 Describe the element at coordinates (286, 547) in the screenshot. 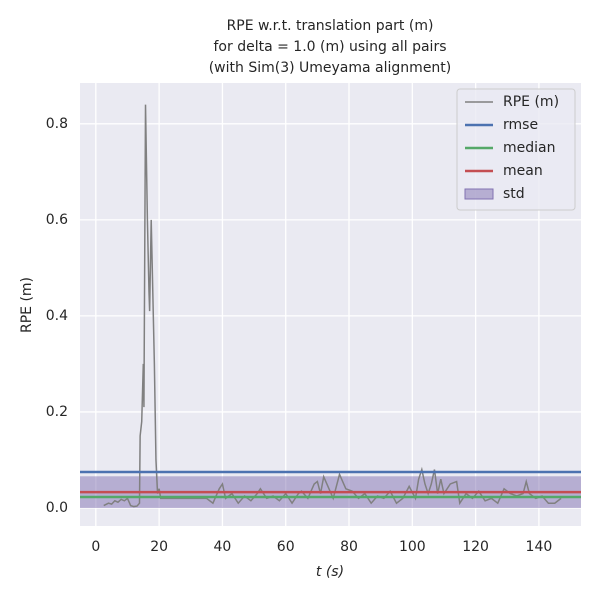

I see `x-tick-label: 60` at that location.